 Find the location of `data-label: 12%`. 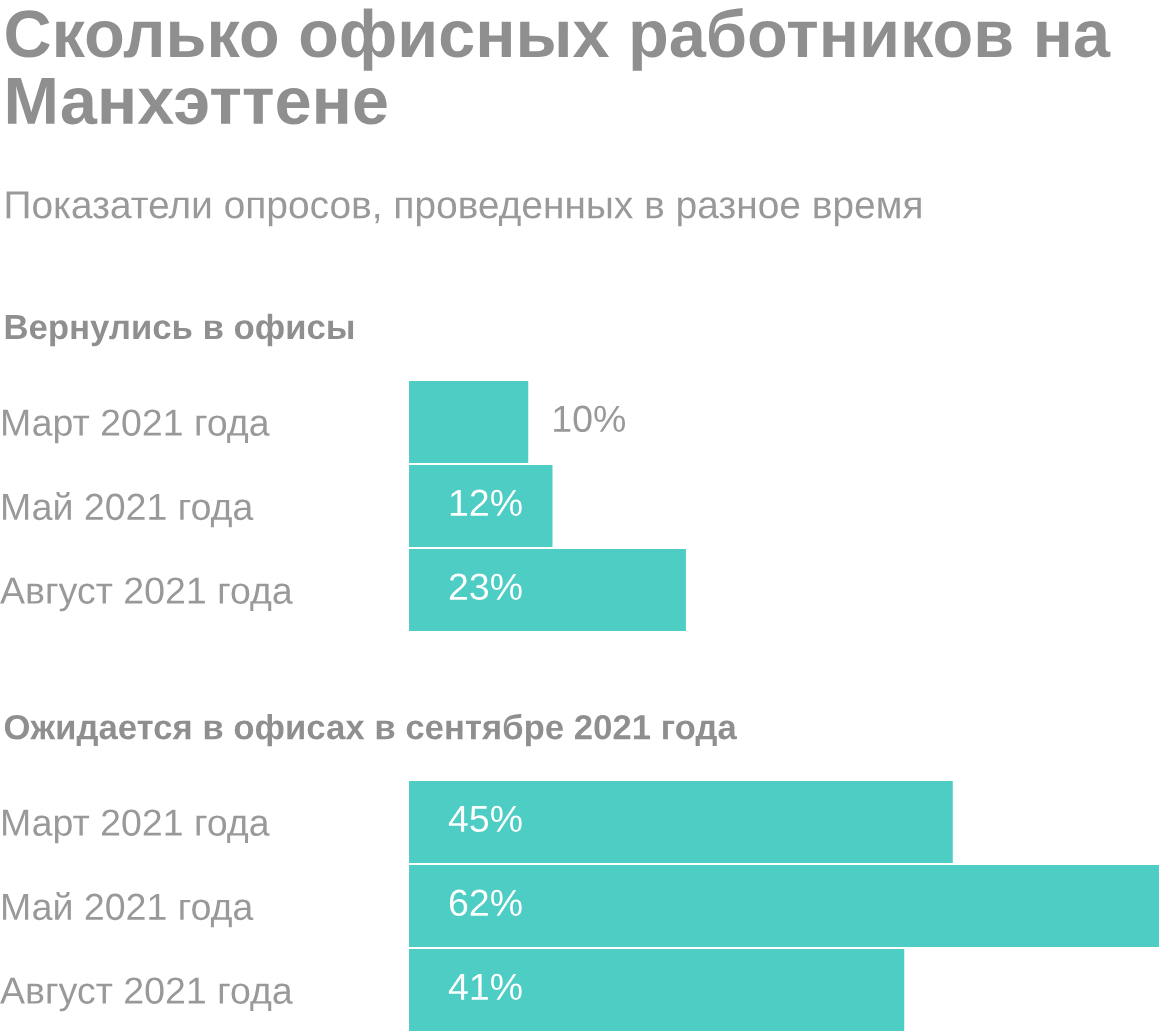

data-label: 12% is located at coordinates (486, 502).